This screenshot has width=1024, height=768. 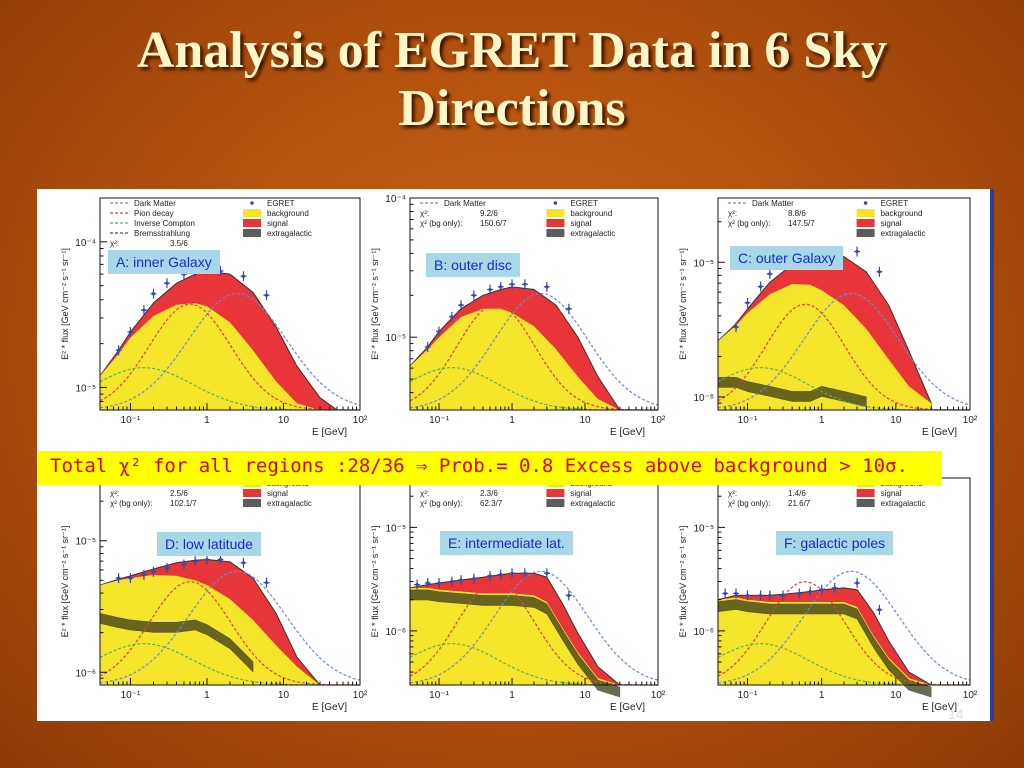 I want to click on panel-label-b: B: outer disc, so click(x=473, y=265).